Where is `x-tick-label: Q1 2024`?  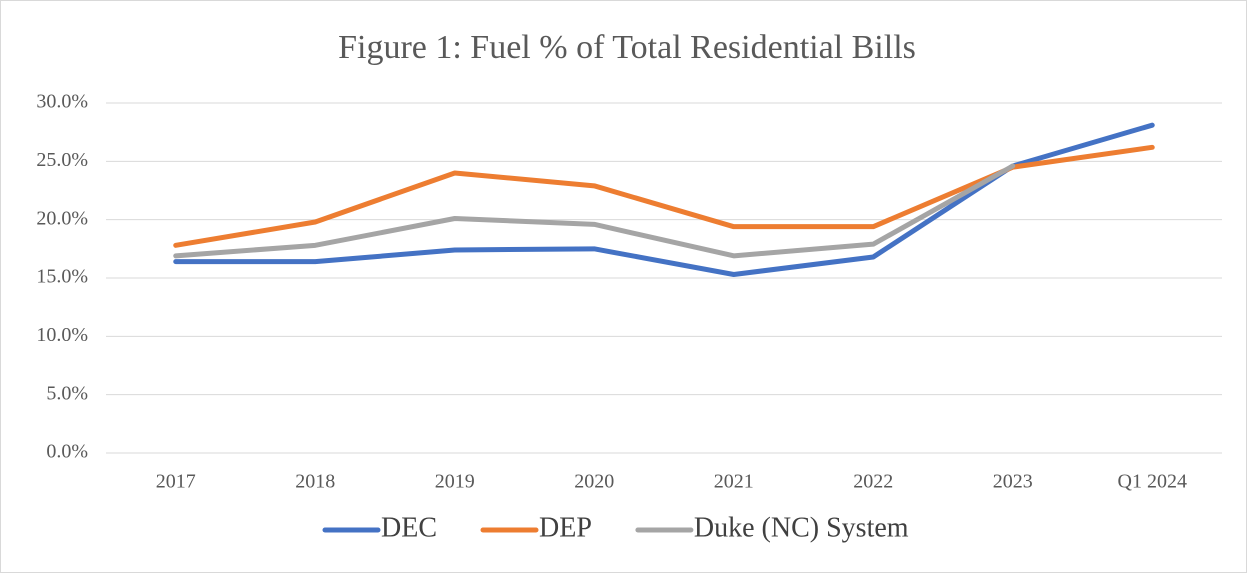 x-tick-label: Q1 2024 is located at coordinates (1152, 482).